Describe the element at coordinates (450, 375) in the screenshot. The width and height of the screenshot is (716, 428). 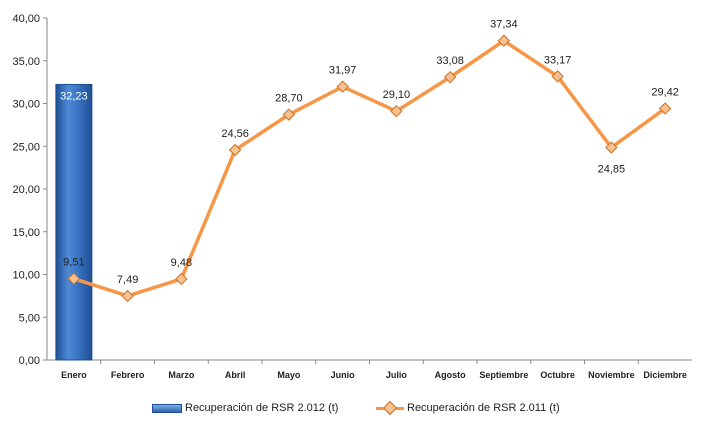
I see `x-tick-label: Agosto` at that location.